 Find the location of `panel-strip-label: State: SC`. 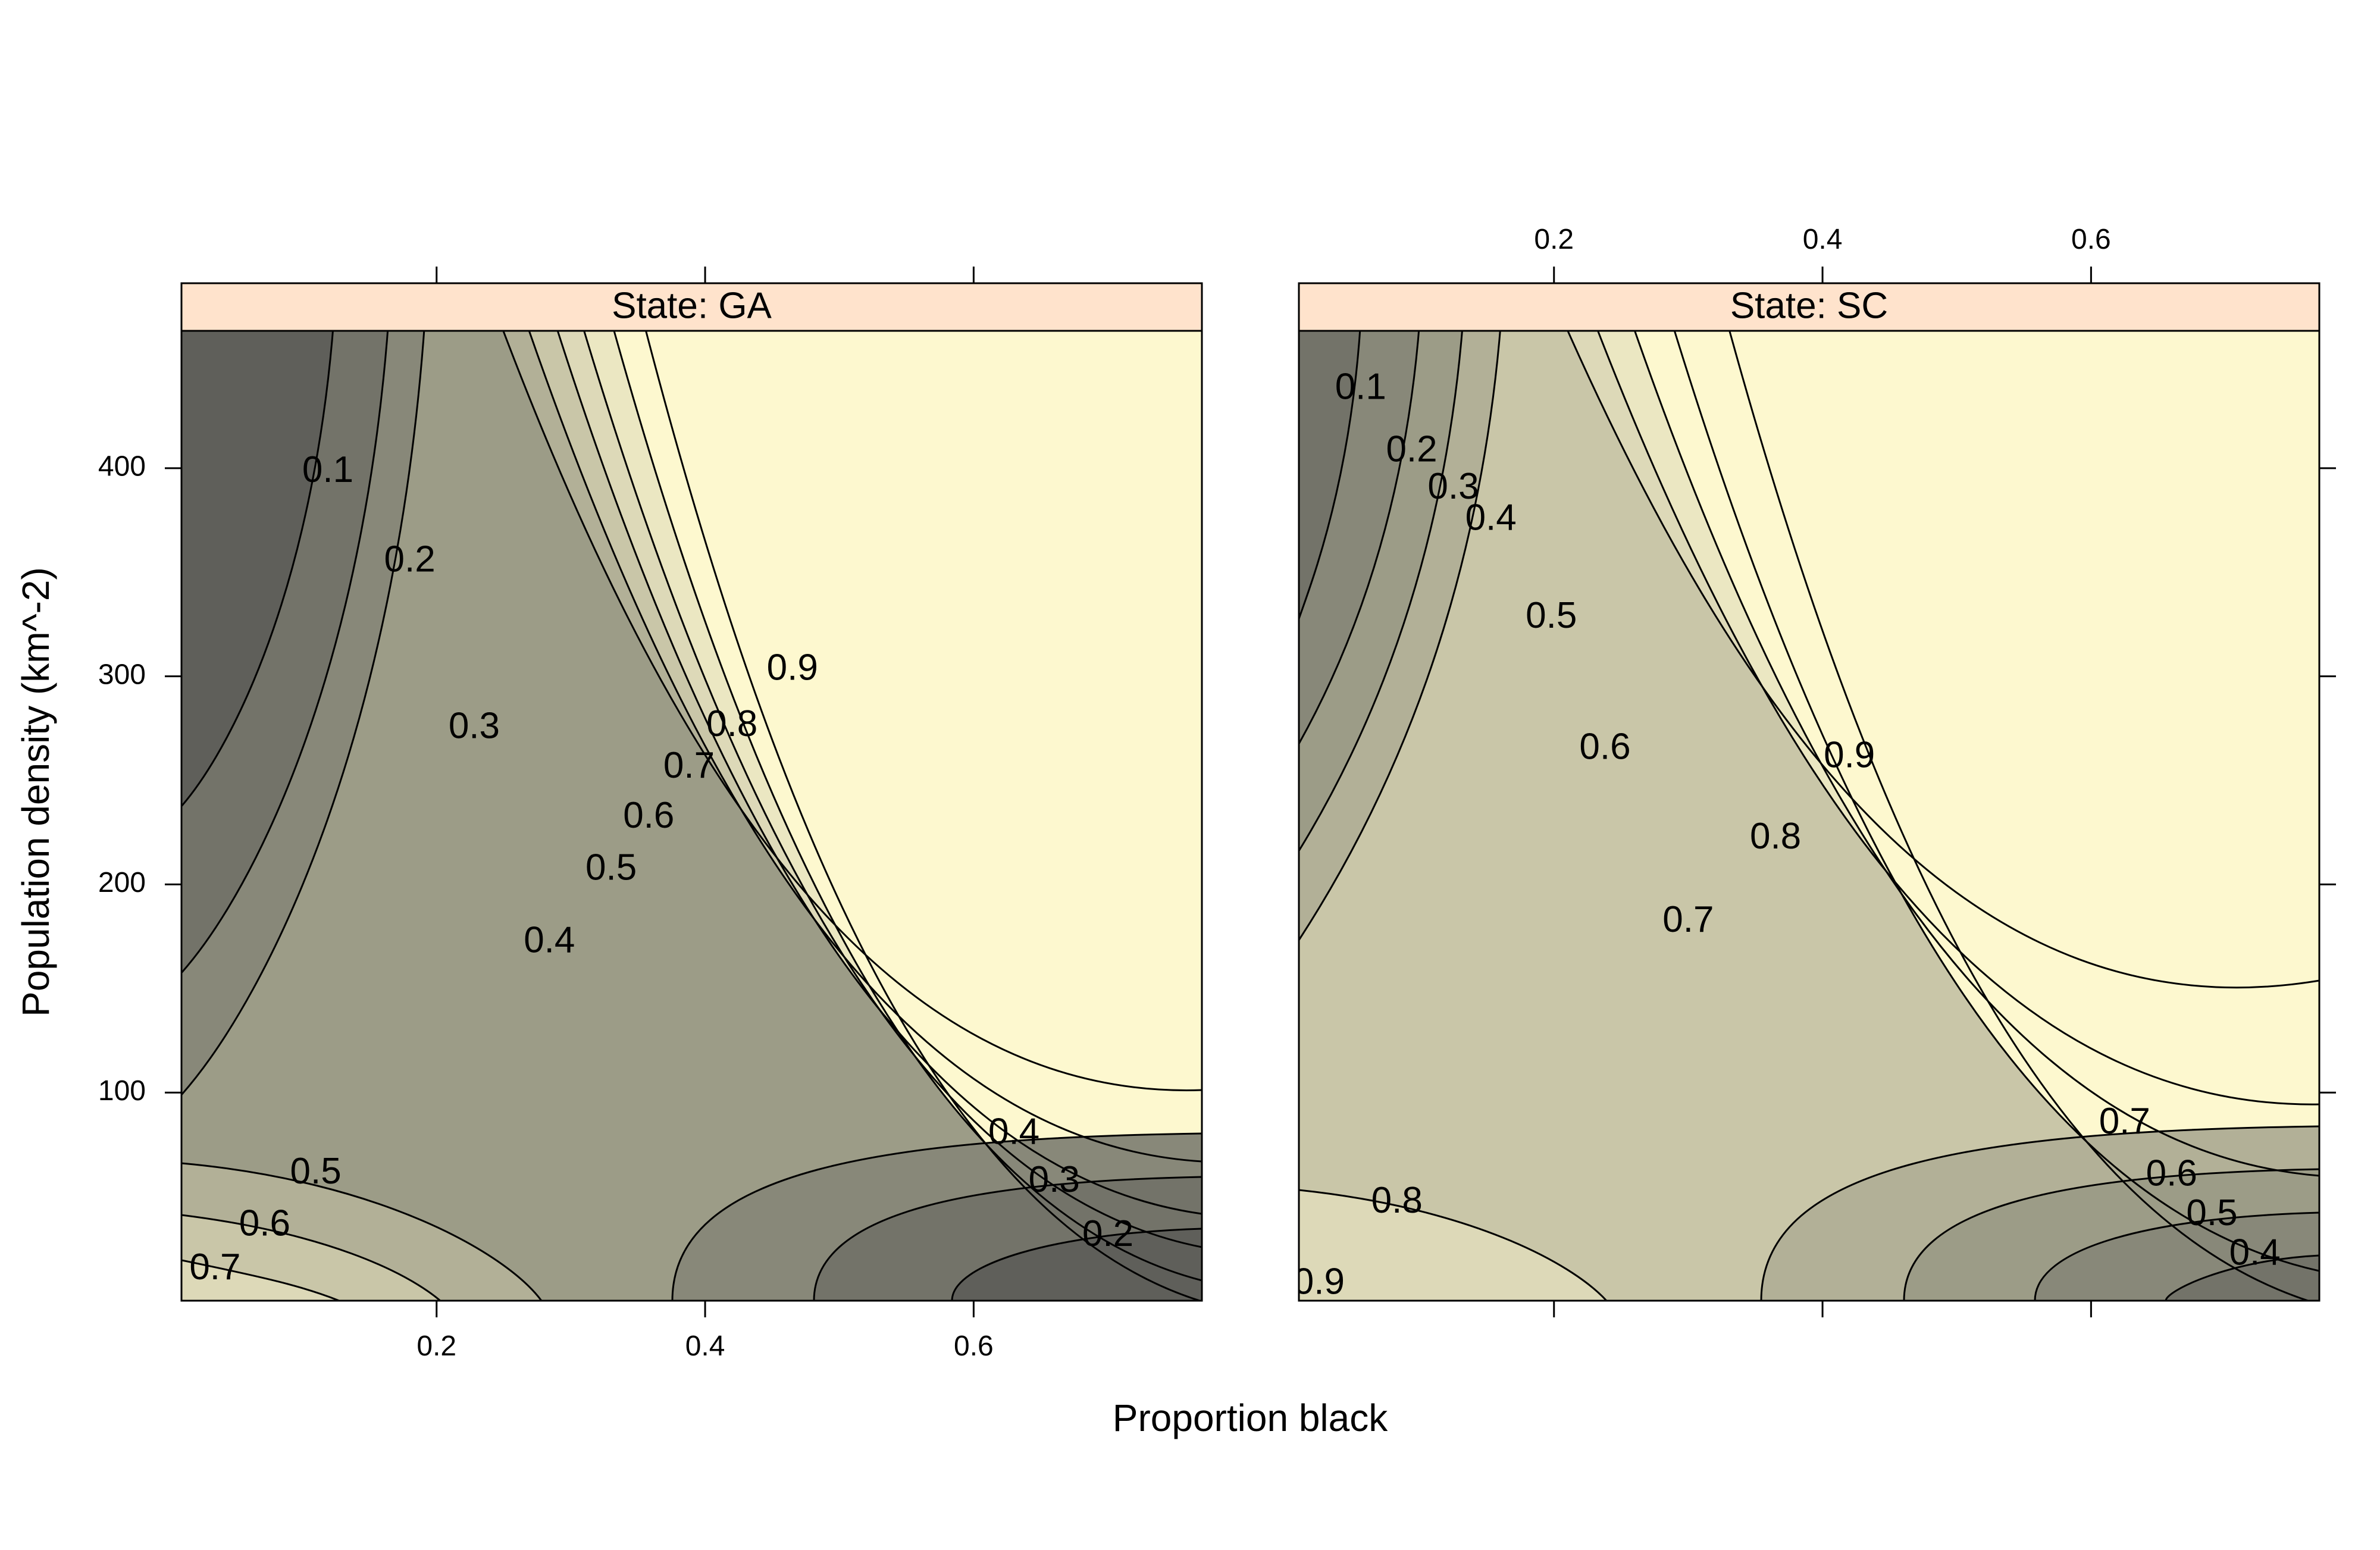

panel-strip-label: State: SC is located at coordinates (1809, 305).